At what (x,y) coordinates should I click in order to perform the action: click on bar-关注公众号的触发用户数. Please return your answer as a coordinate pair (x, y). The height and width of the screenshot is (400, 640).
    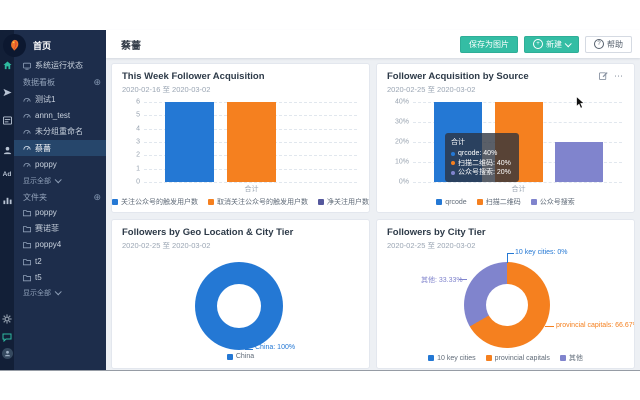
    Looking at the image, I should click on (190, 142).